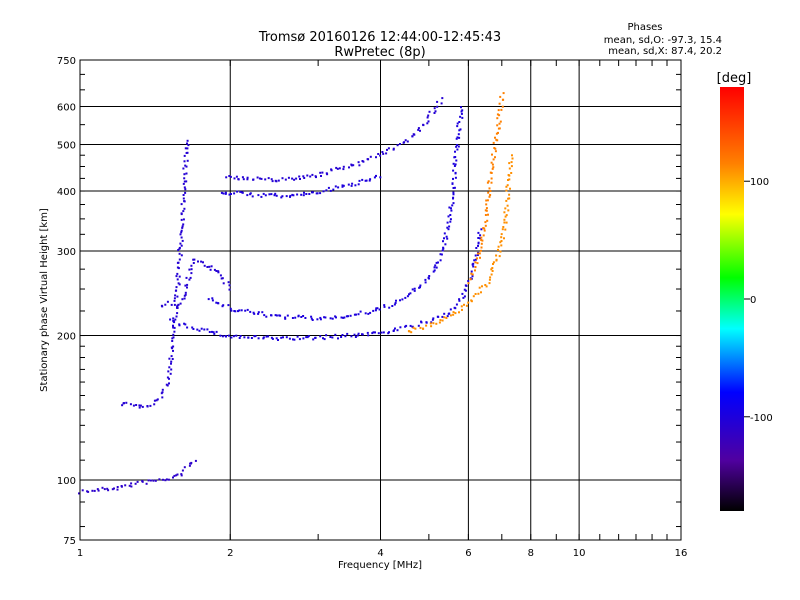  Describe the element at coordinates (380, 553) in the screenshot. I see `x-tick-label: 4` at that location.